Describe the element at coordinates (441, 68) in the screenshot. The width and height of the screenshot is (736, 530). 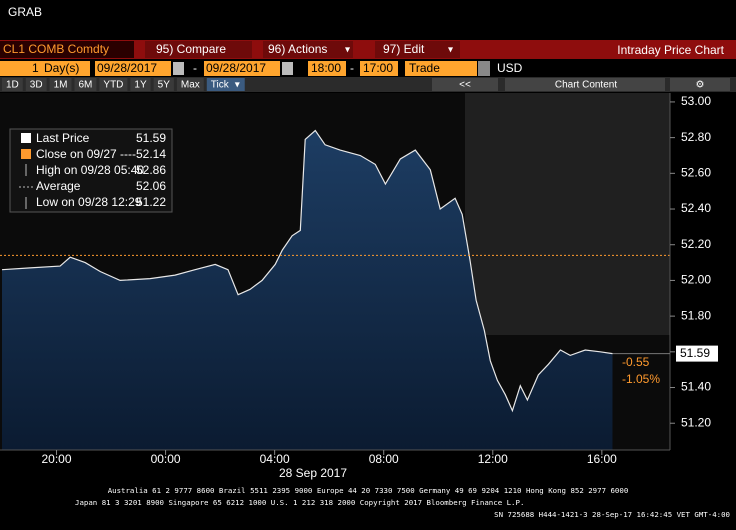
I see `field-select` at that location.